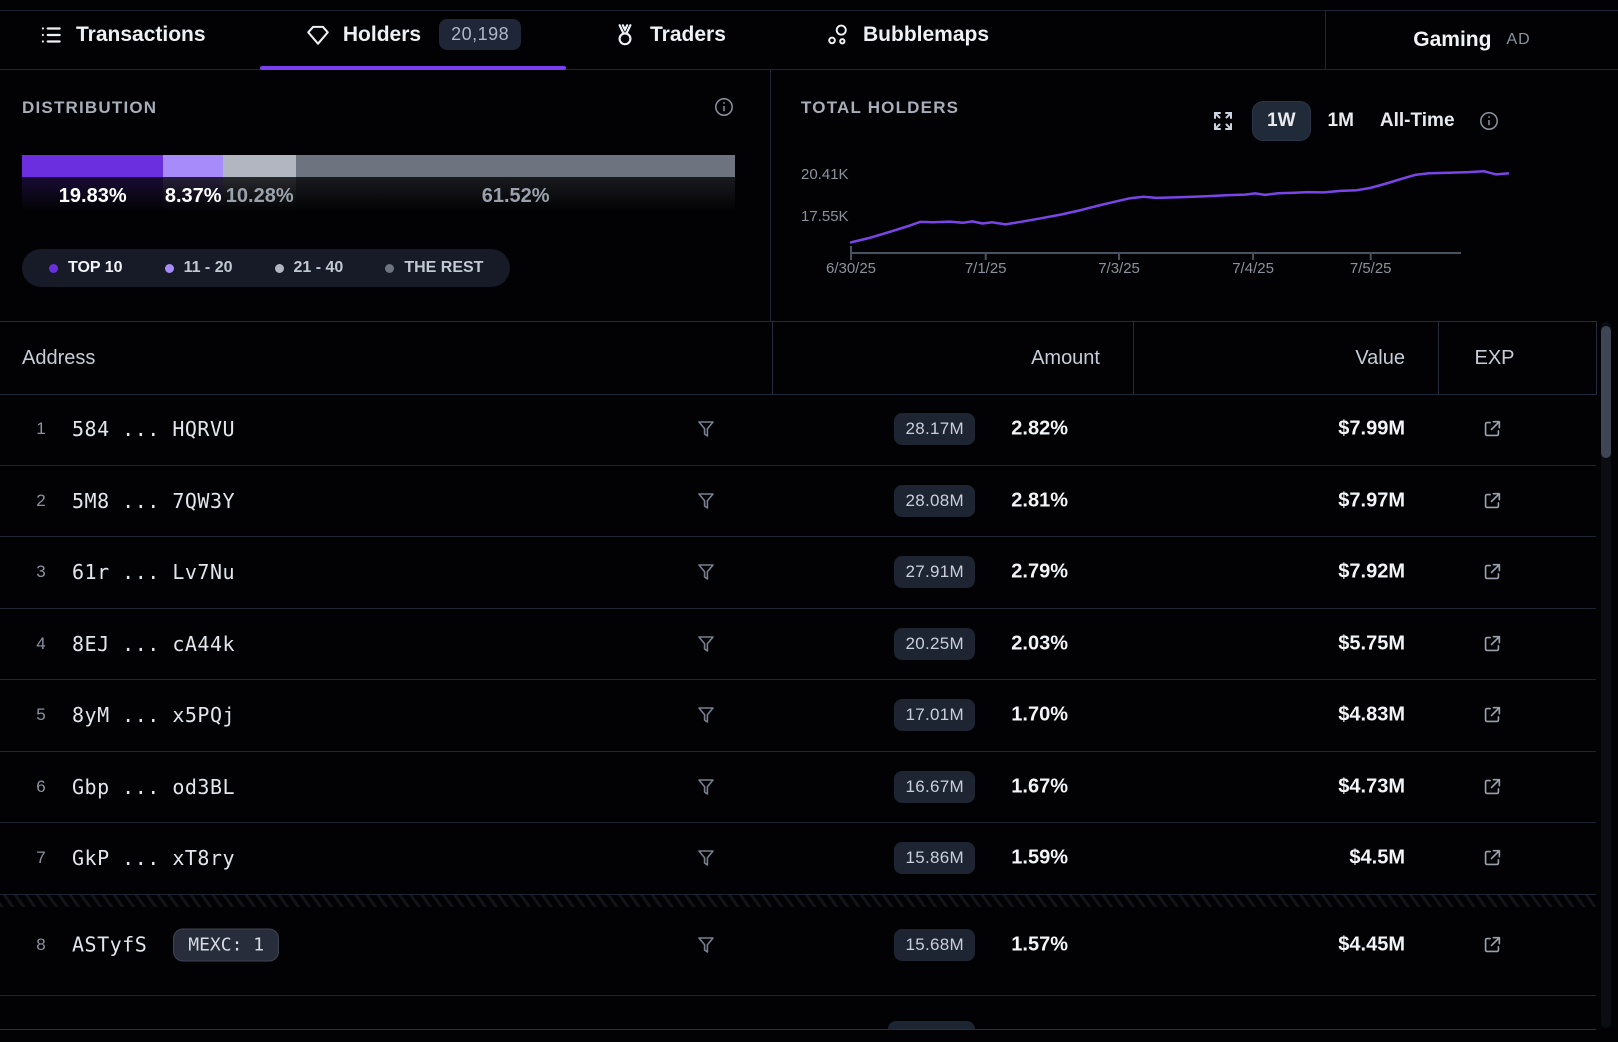 This screenshot has height=1042, width=1618. Describe the element at coordinates (198, 268) in the screenshot. I see `legend-item: 11 - 20` at that location.